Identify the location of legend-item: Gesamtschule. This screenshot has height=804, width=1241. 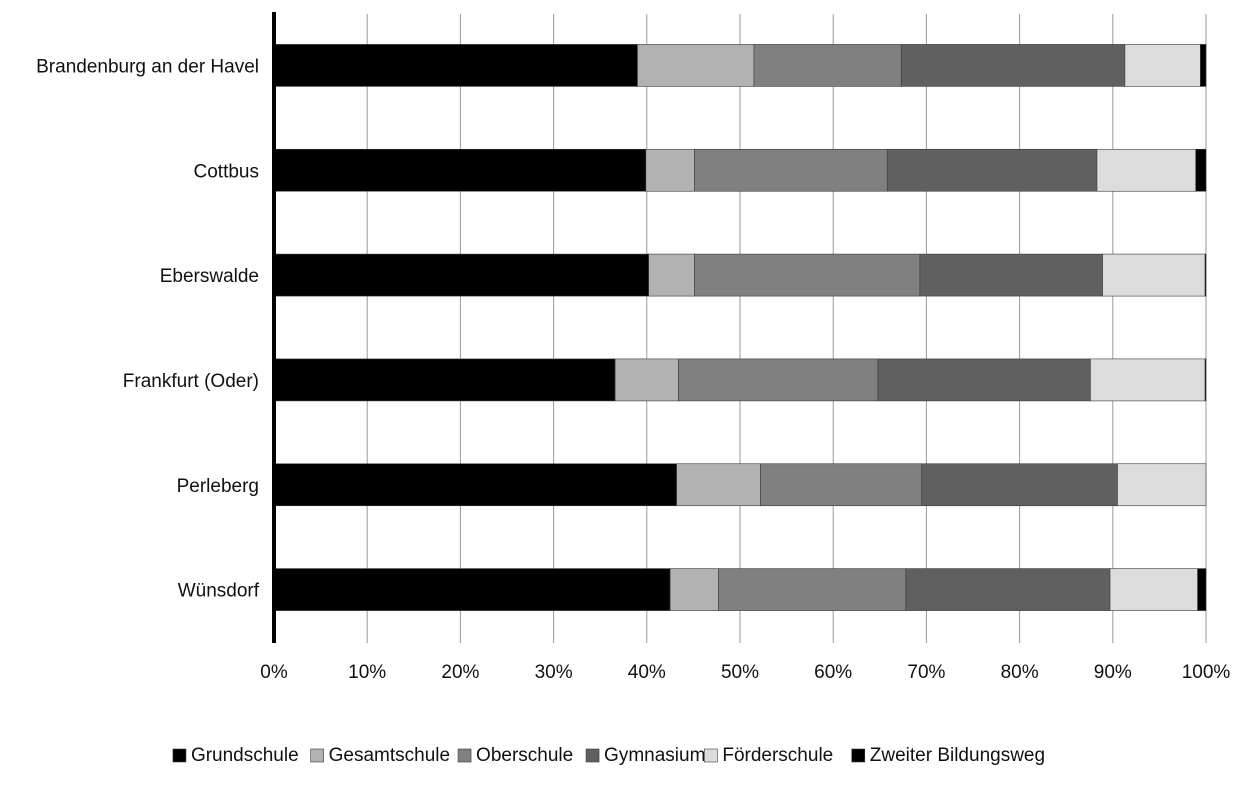
(380, 755).